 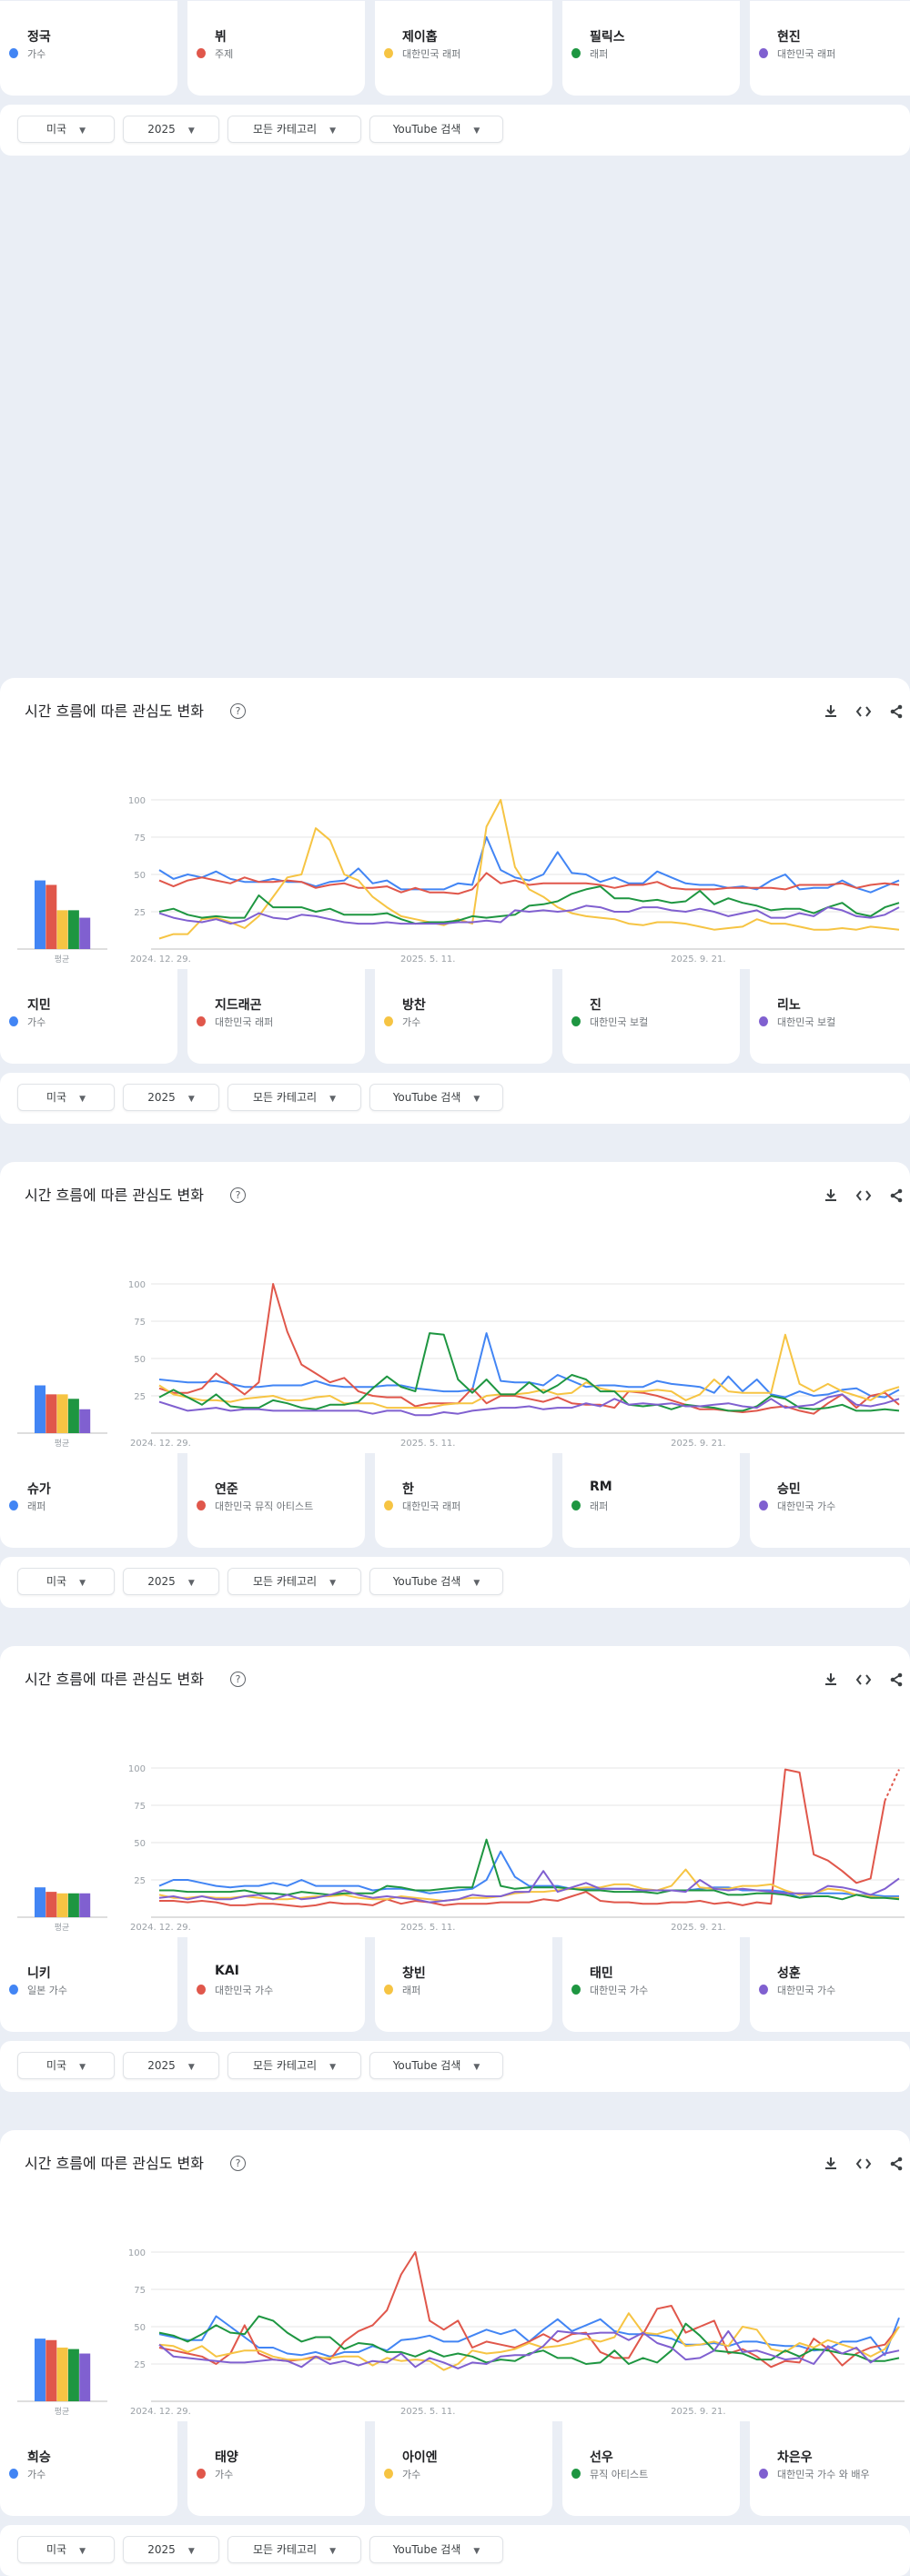 What do you see at coordinates (602, 1973) in the screenshot?
I see `term-name: 태민` at bounding box center [602, 1973].